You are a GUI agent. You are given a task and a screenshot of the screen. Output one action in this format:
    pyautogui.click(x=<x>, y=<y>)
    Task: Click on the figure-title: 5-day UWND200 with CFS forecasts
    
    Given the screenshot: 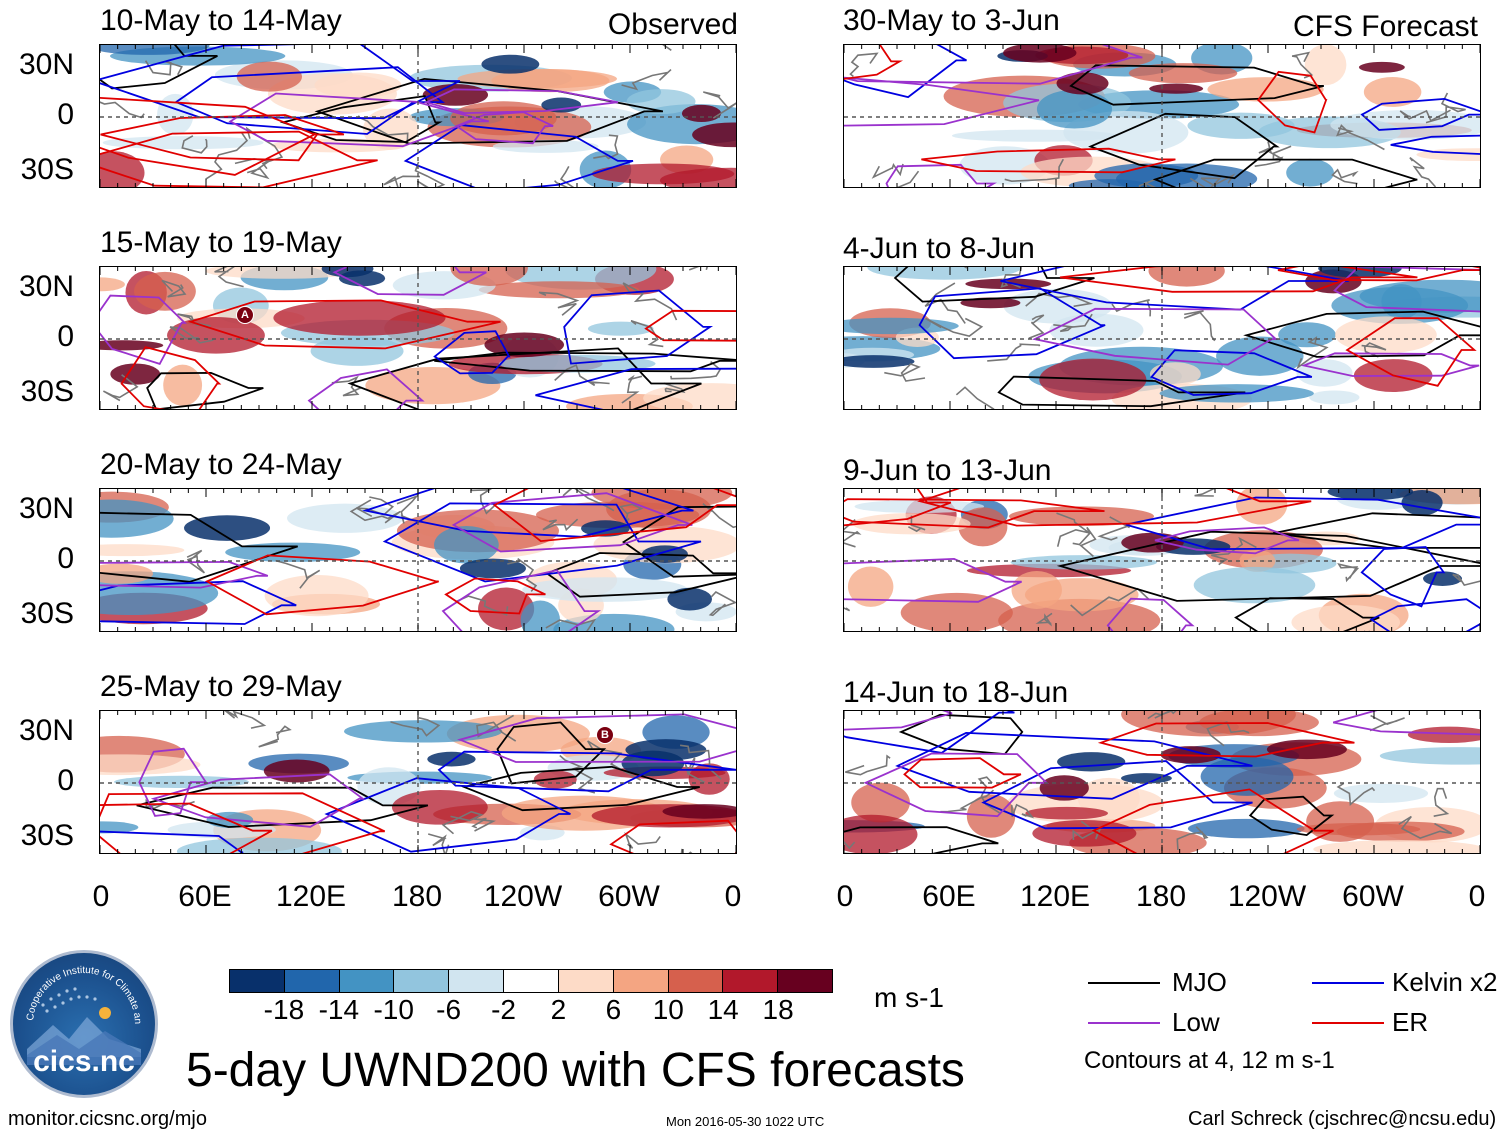 What is the action you would take?
    pyautogui.click(x=575, y=1070)
    